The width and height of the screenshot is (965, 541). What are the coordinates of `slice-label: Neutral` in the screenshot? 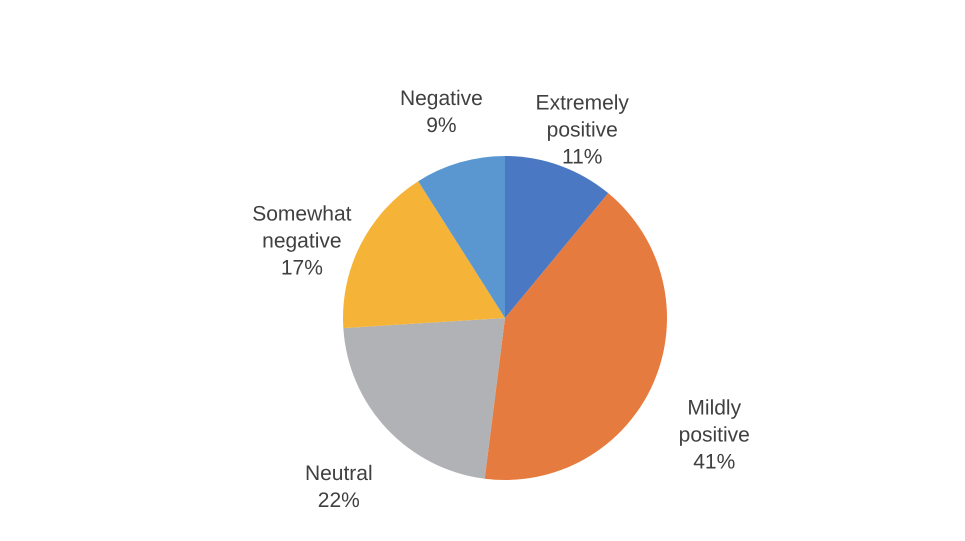 It's located at (338, 474).